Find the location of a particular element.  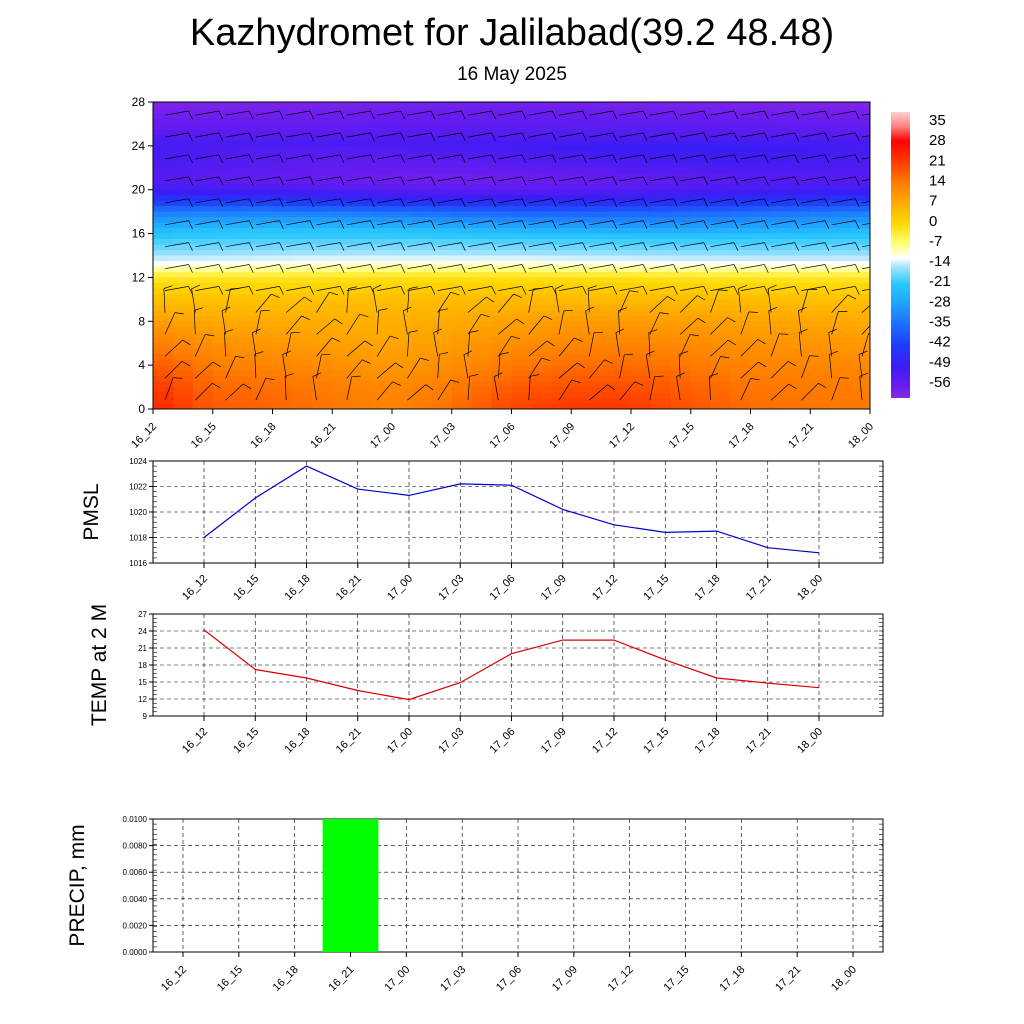

x-tick-label: 16_12 is located at coordinates (195, 741).